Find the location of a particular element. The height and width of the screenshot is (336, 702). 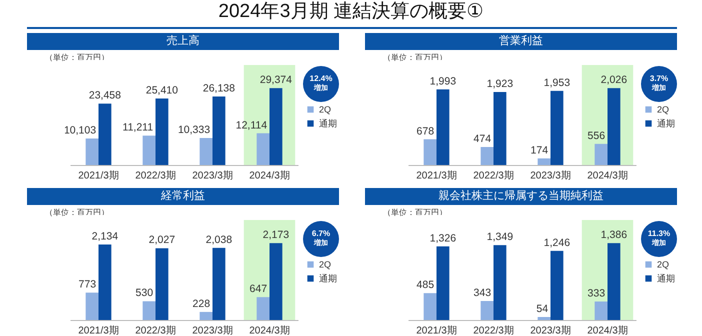

data-label: 25,410 is located at coordinates (162, 90).